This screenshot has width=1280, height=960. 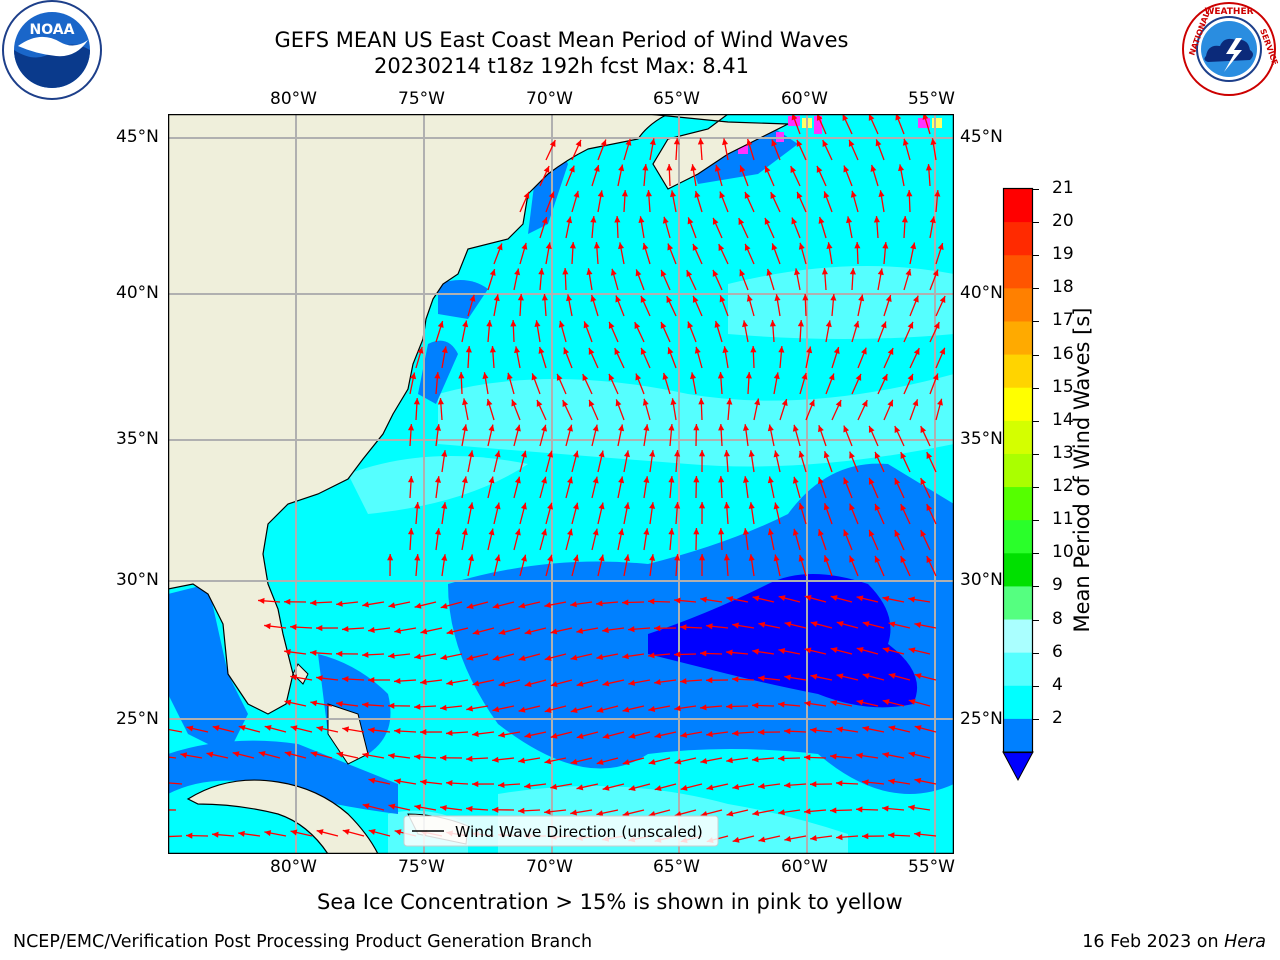 What do you see at coordinates (1245, 942) in the screenshot?
I see `footer-machine: Hera` at bounding box center [1245, 942].